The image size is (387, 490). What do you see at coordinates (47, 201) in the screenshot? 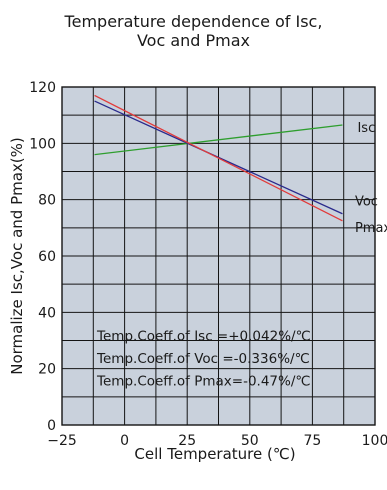
I see `y-tick-label: 80` at bounding box center [47, 201].